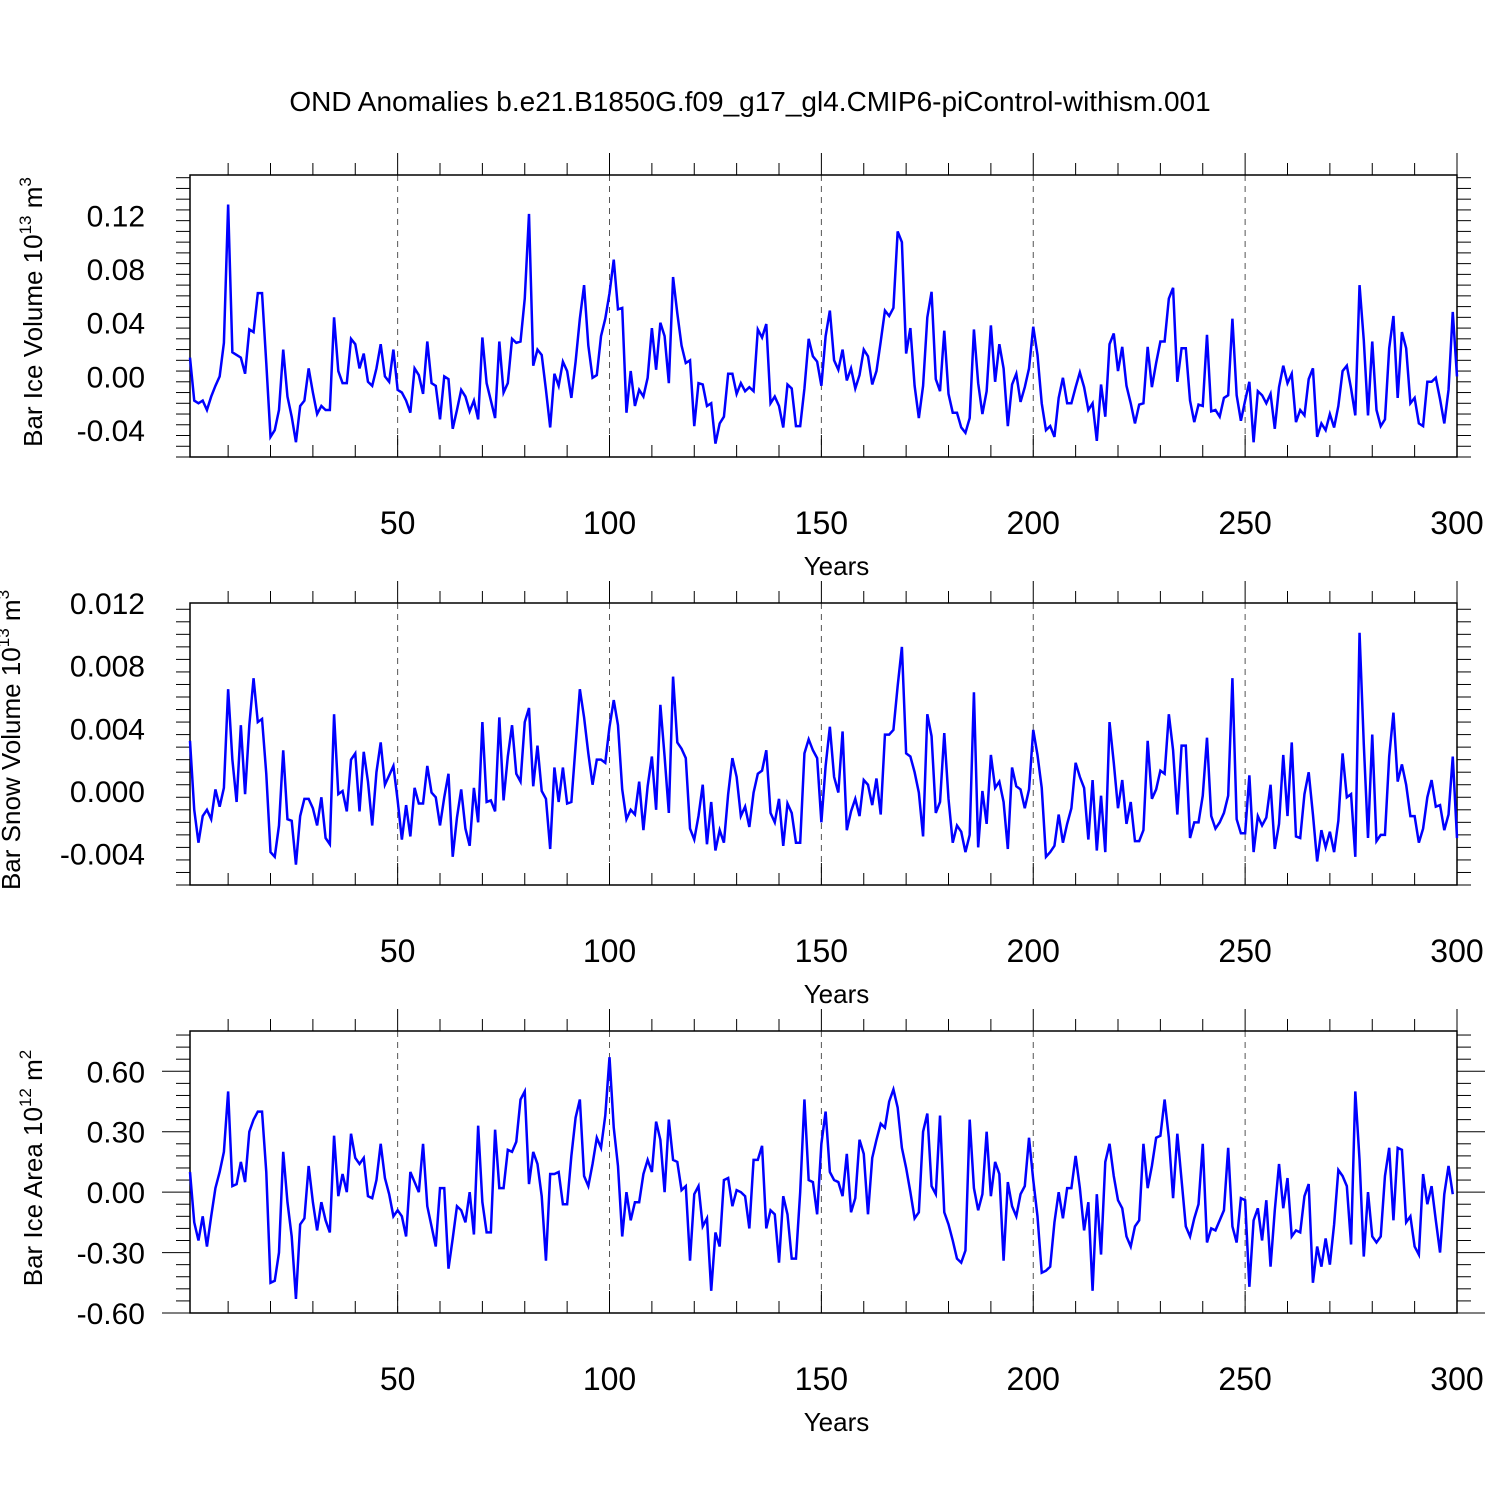 The width and height of the screenshot is (1500, 1500). What do you see at coordinates (116, 216) in the screenshot?
I see `y-tick-label: 0.12` at bounding box center [116, 216].